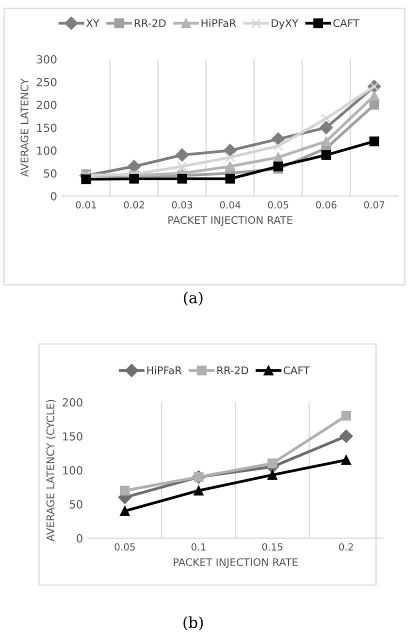 Image resolution: width=411 pixels, height=643 pixels. I want to click on y-tick-label: 250, so click(46, 82).